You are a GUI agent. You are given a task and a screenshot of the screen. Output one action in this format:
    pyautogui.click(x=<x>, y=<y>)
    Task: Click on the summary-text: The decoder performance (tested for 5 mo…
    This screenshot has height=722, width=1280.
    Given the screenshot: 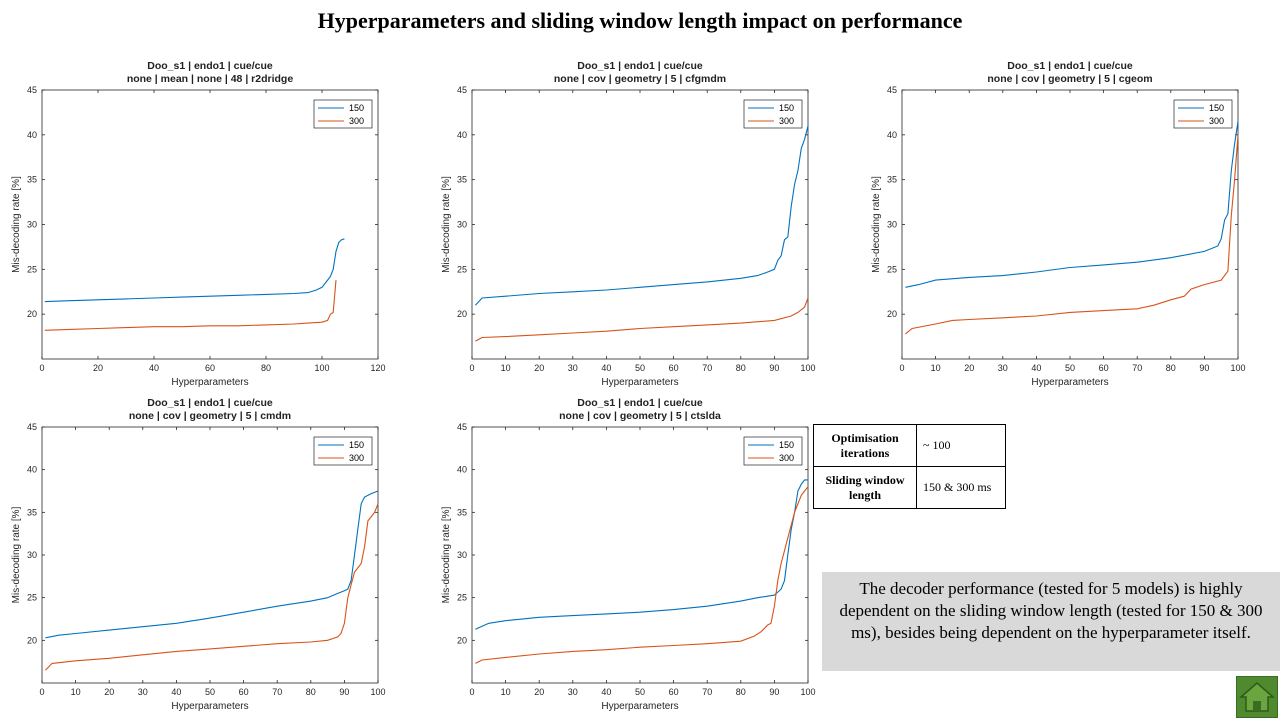 What is the action you would take?
    pyautogui.click(x=1051, y=621)
    